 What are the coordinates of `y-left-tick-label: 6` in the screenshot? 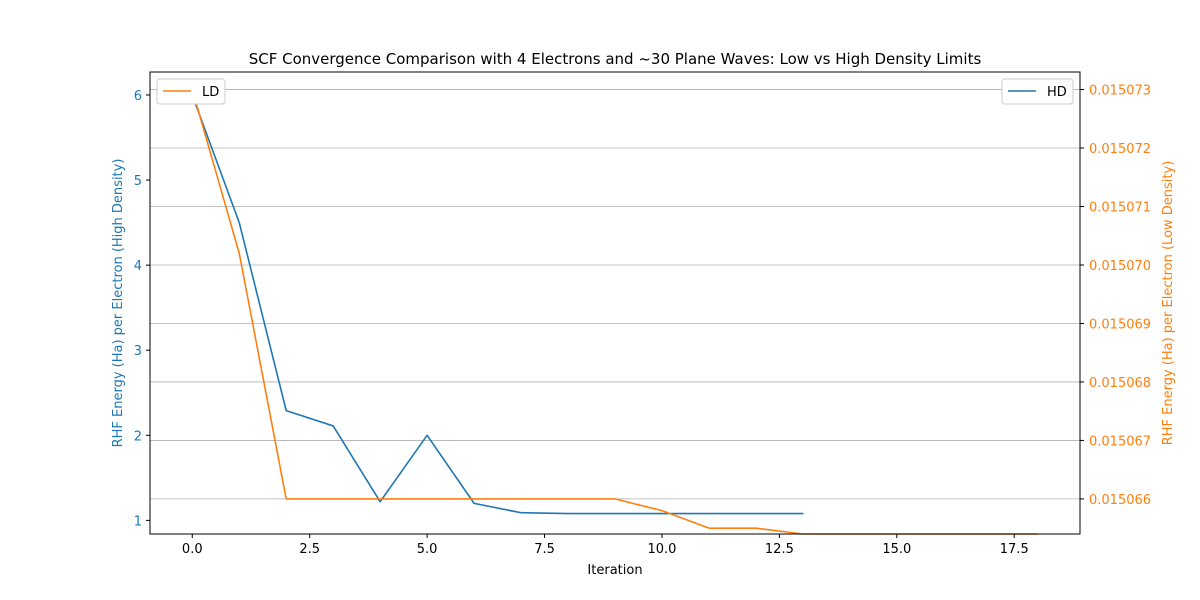 It's located at (138, 96).